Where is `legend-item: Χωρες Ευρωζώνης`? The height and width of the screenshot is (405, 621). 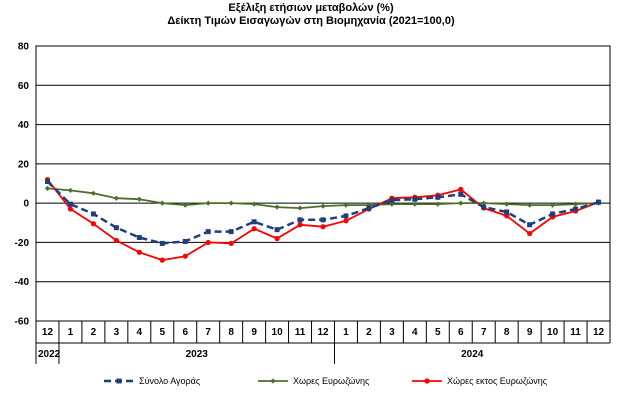
legend-item: Χωρες Ευρωζώνης is located at coordinates (314, 381).